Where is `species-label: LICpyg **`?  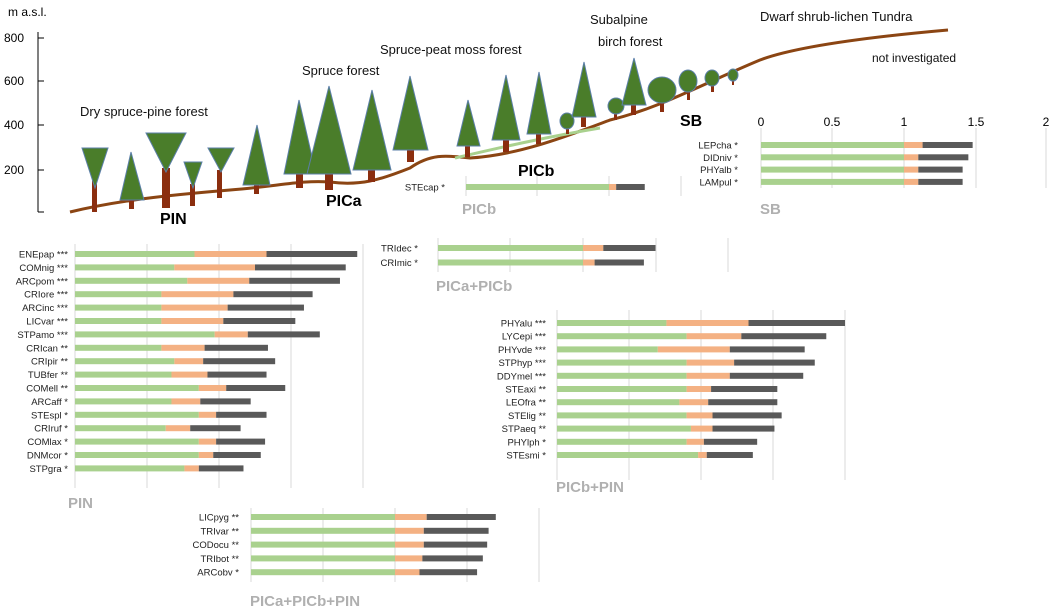
species-label: LICpyg ** is located at coordinates (219, 518).